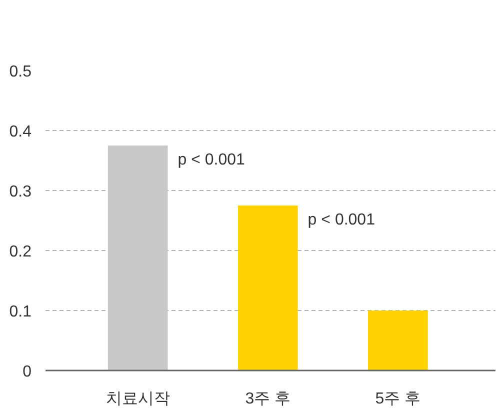 The height and width of the screenshot is (414, 497). Describe the element at coordinates (20, 312) in the screenshot. I see `y-tick-label: 0.1` at that location.